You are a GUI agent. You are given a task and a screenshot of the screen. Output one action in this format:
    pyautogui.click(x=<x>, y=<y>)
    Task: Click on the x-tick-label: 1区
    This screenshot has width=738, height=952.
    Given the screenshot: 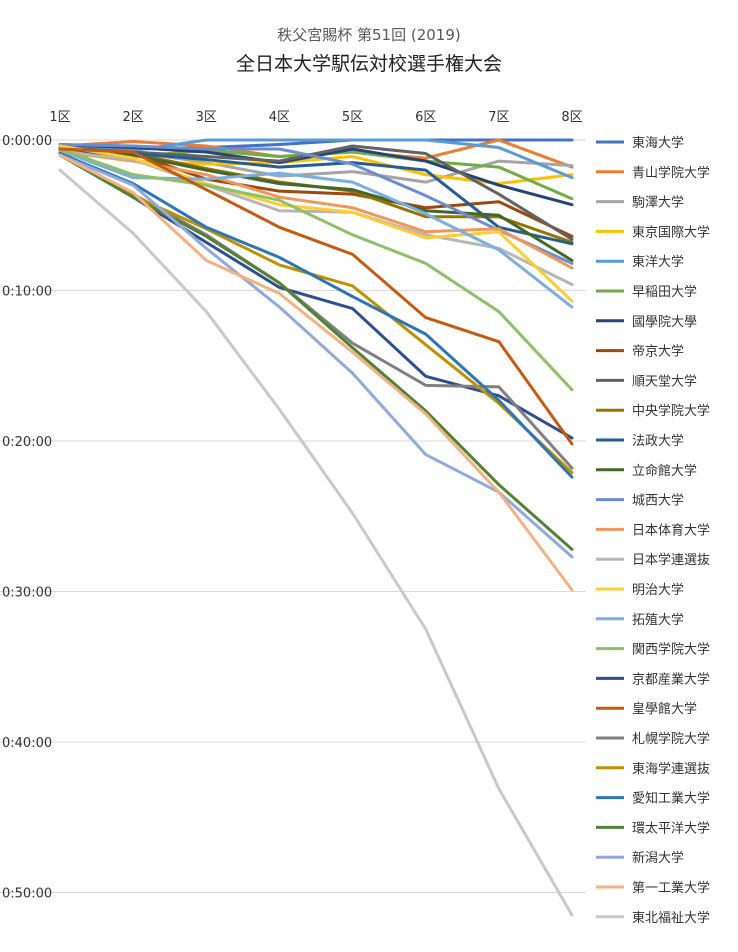 What is the action you would take?
    pyautogui.click(x=59, y=117)
    